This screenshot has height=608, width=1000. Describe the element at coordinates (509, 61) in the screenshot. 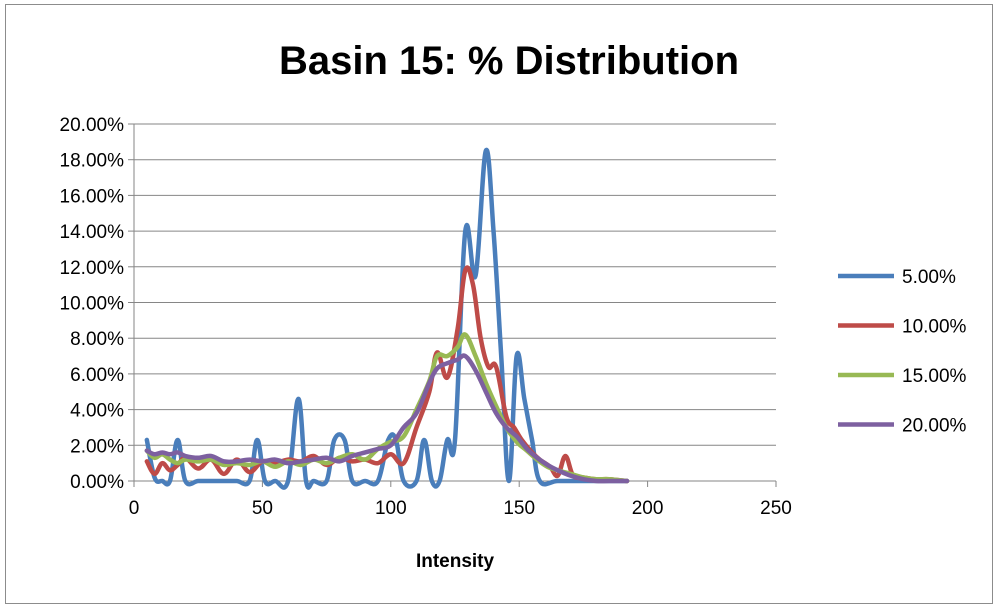

I see `chart-title: Basin 15: % Distribution` at that location.